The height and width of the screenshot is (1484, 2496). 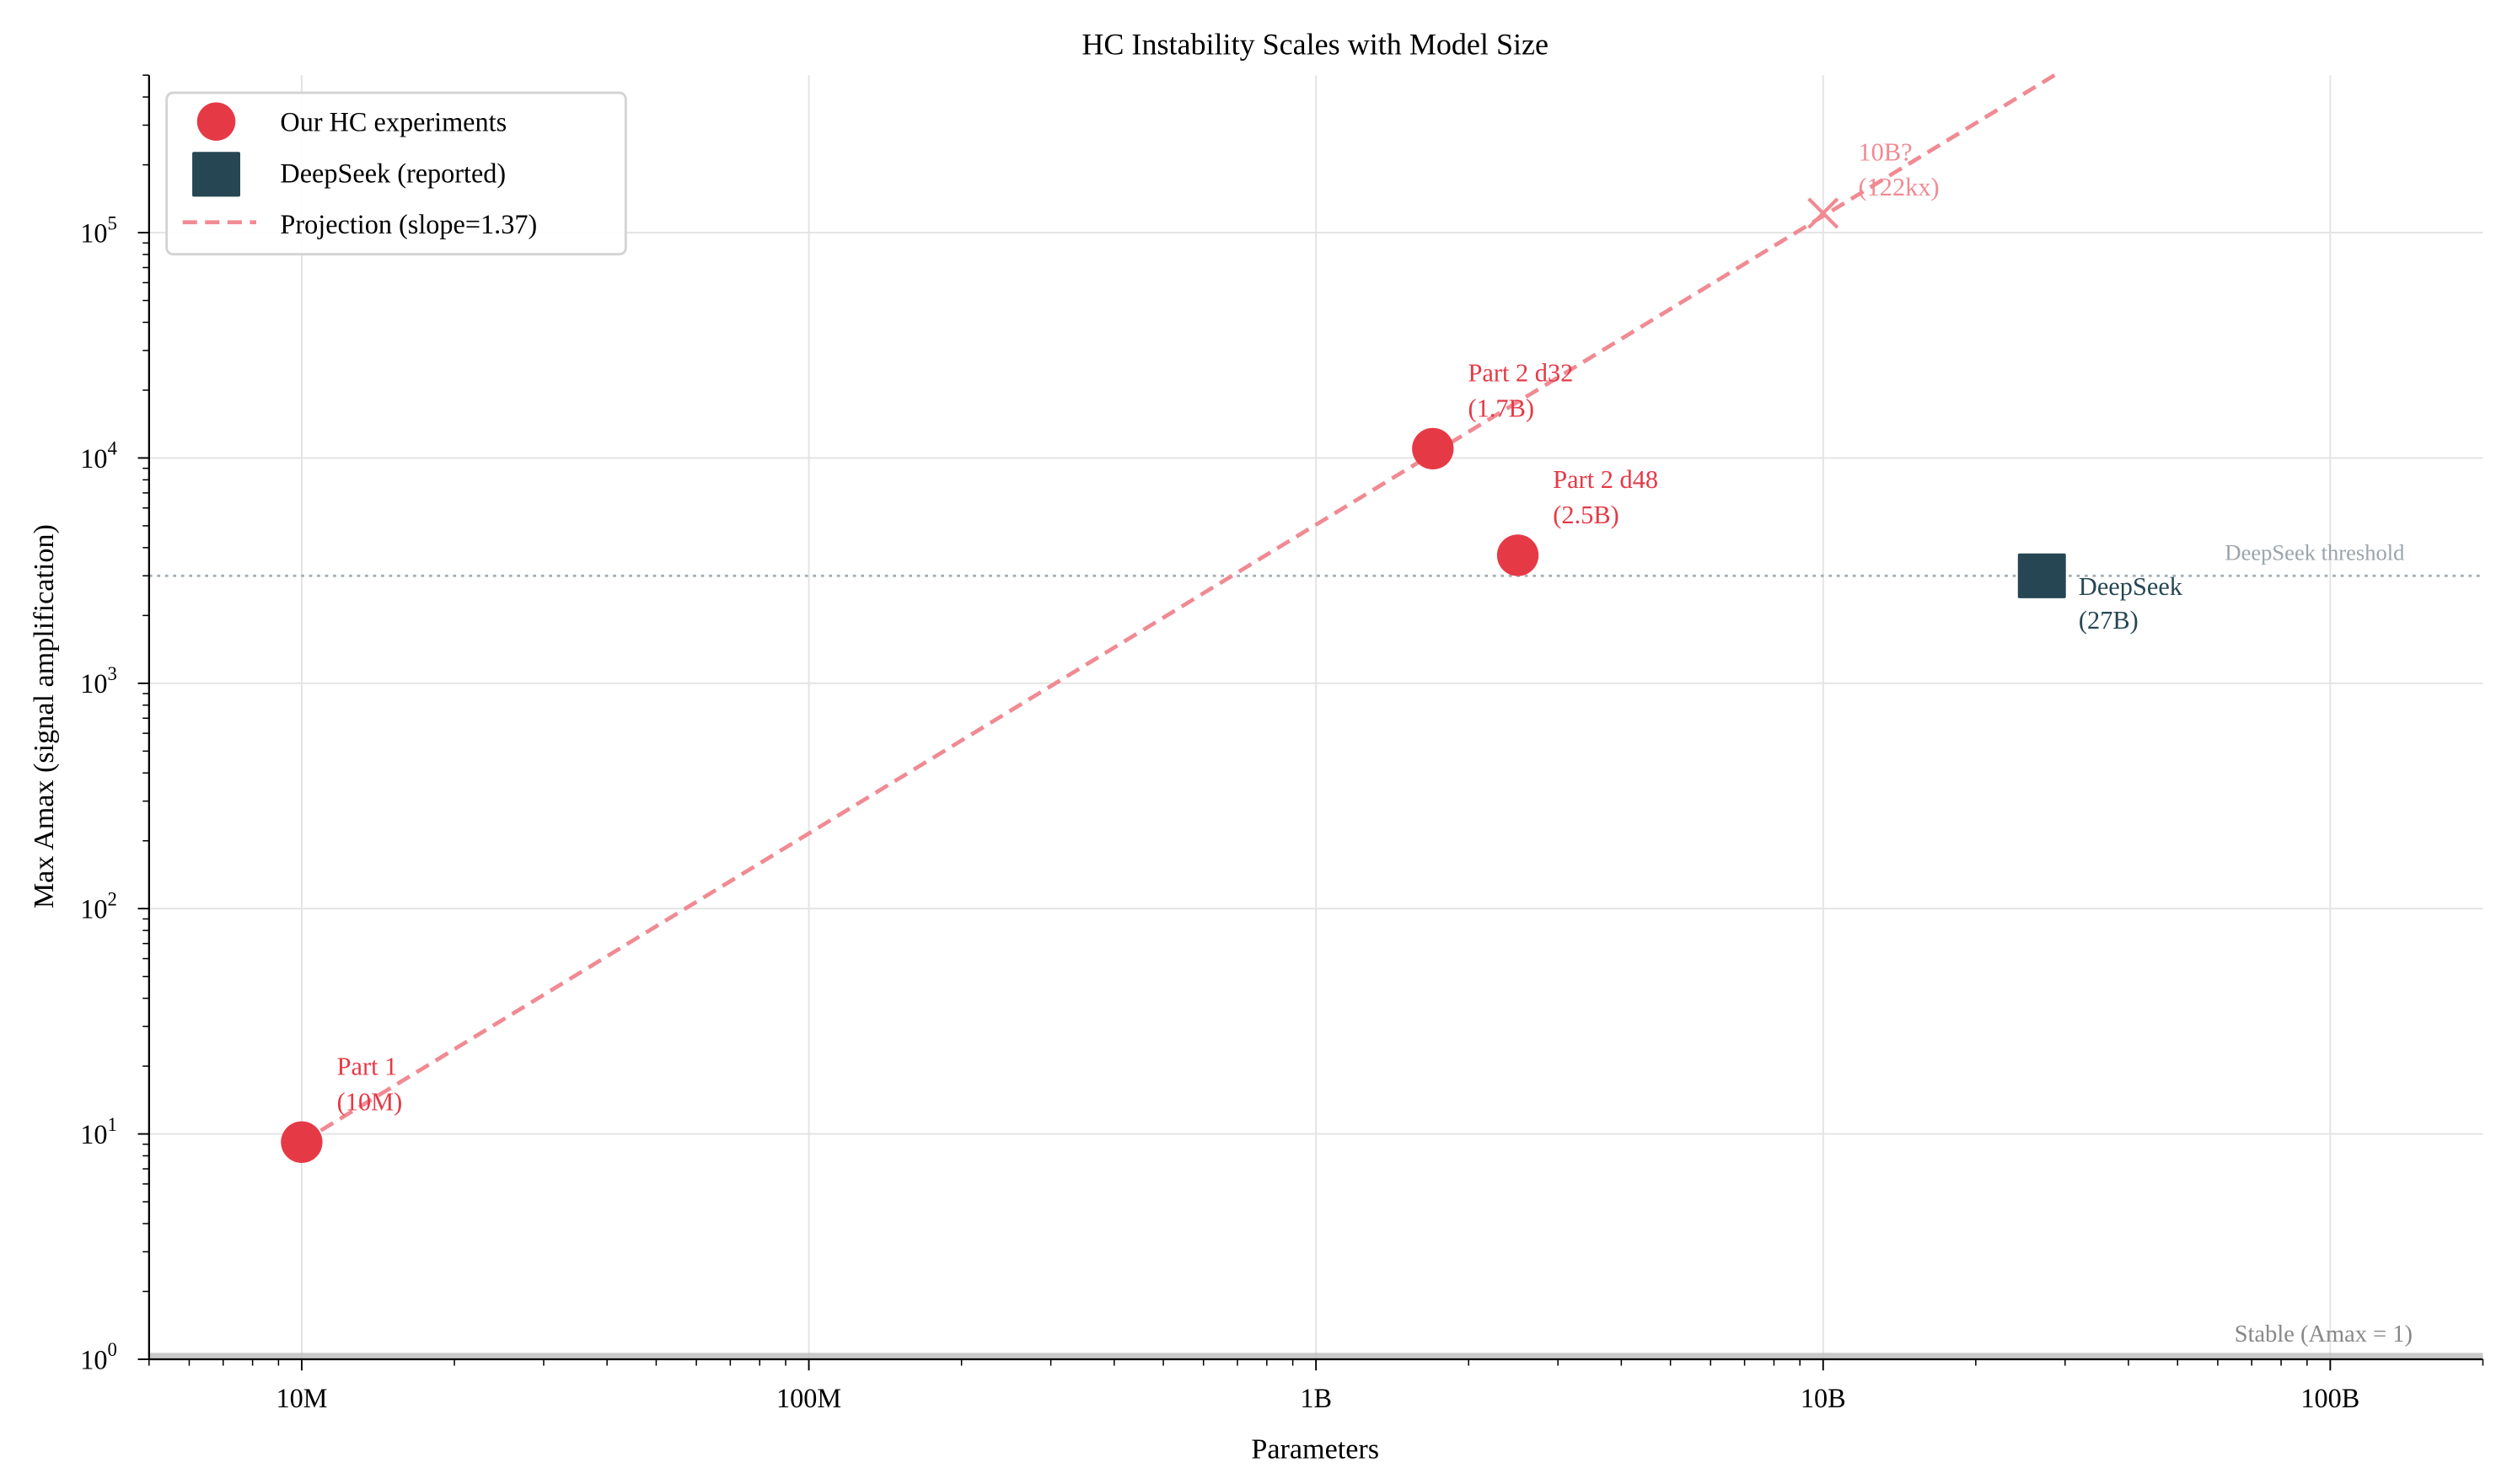 I want to click on legend-entry-deepseek: DeepSeek (reported), so click(x=393, y=173).